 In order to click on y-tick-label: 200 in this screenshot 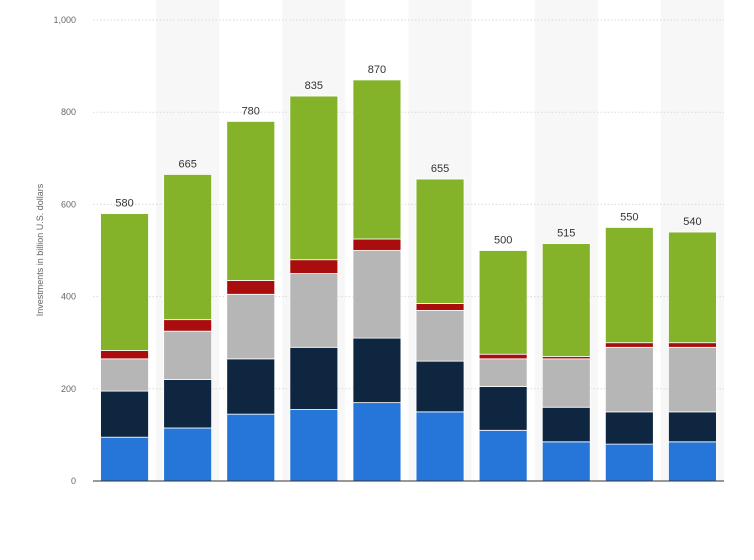, I will do `click(68, 389)`.